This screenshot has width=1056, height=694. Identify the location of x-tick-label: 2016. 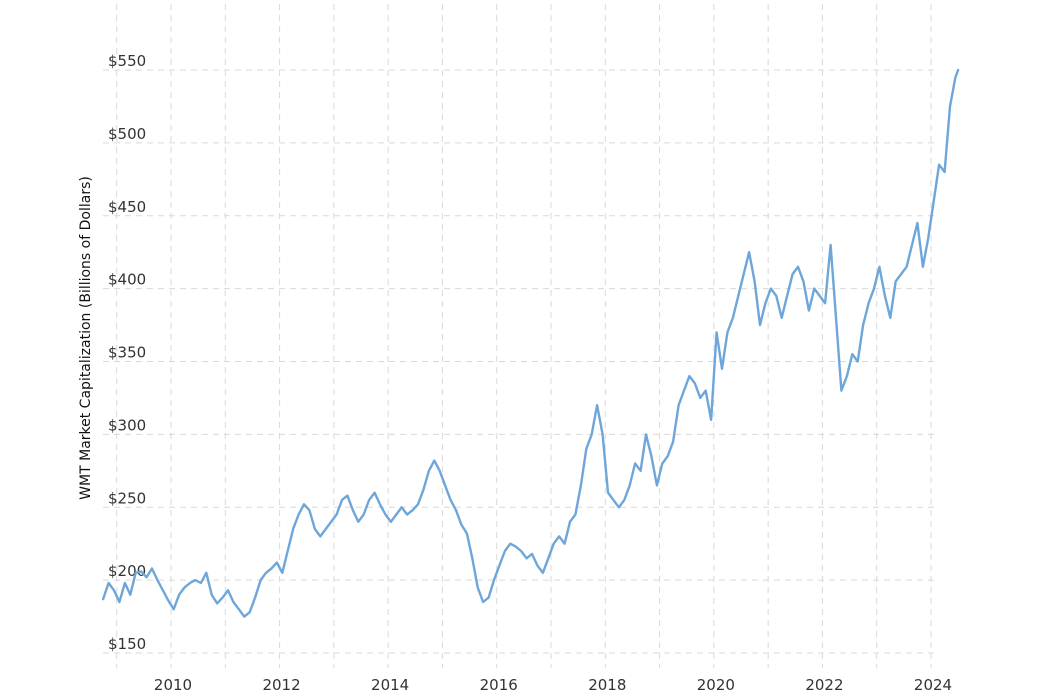
(499, 685).